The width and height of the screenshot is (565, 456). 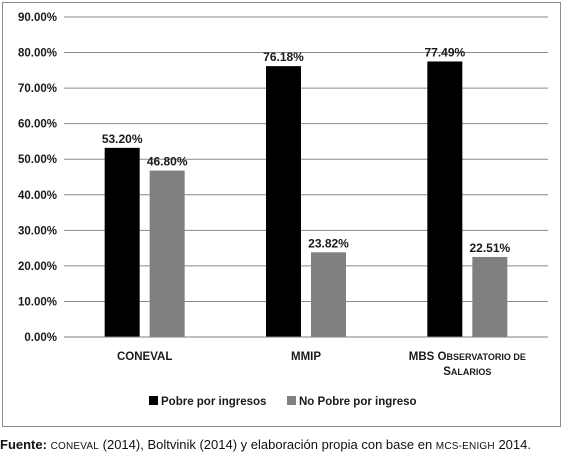 What do you see at coordinates (37, 89) in the screenshot?
I see `y-tick-label: 70.00%` at bounding box center [37, 89].